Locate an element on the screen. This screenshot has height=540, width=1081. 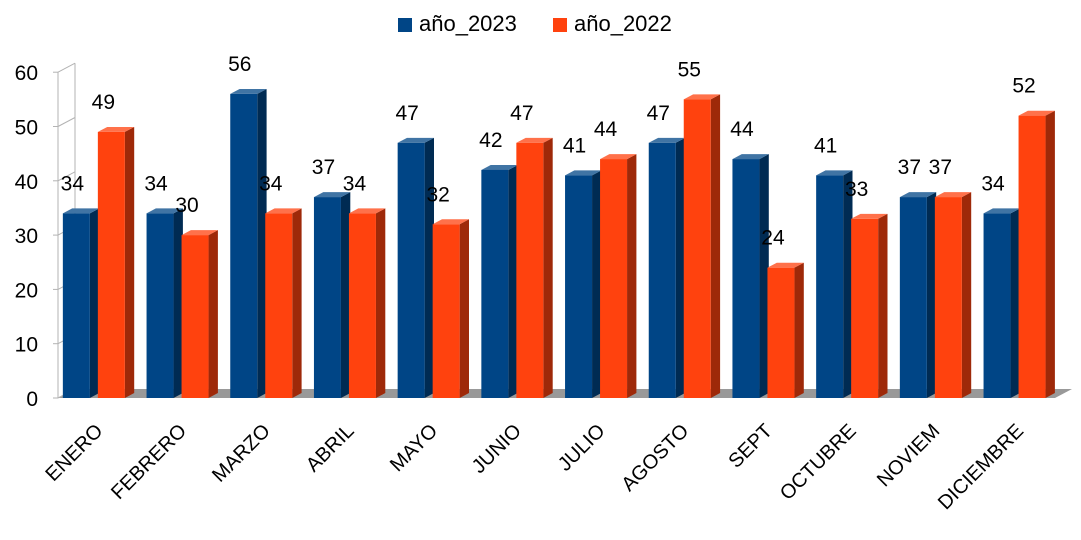
bar-año_2022-mayo is located at coordinates (450, 308).